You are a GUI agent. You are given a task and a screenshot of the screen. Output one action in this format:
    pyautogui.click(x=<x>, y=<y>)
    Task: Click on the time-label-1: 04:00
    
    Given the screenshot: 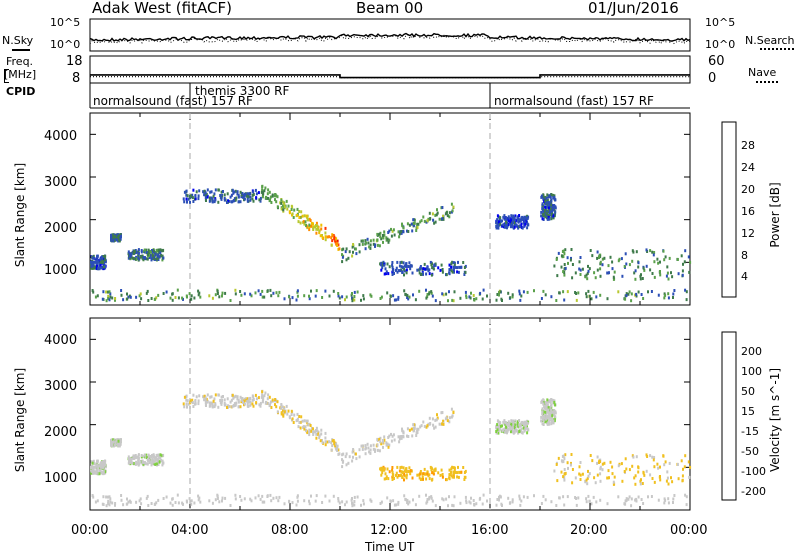 What is the action you would take?
    pyautogui.click(x=190, y=530)
    